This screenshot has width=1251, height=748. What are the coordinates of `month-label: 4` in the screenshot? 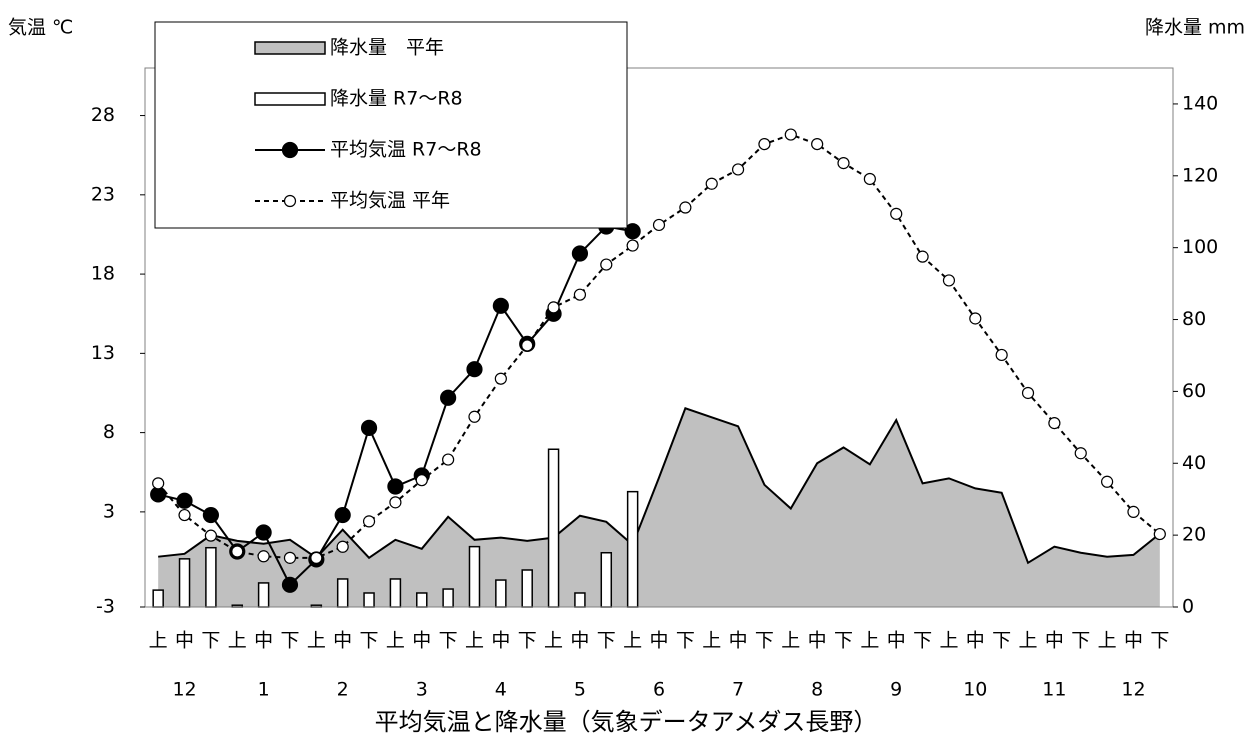 It's located at (501, 690).